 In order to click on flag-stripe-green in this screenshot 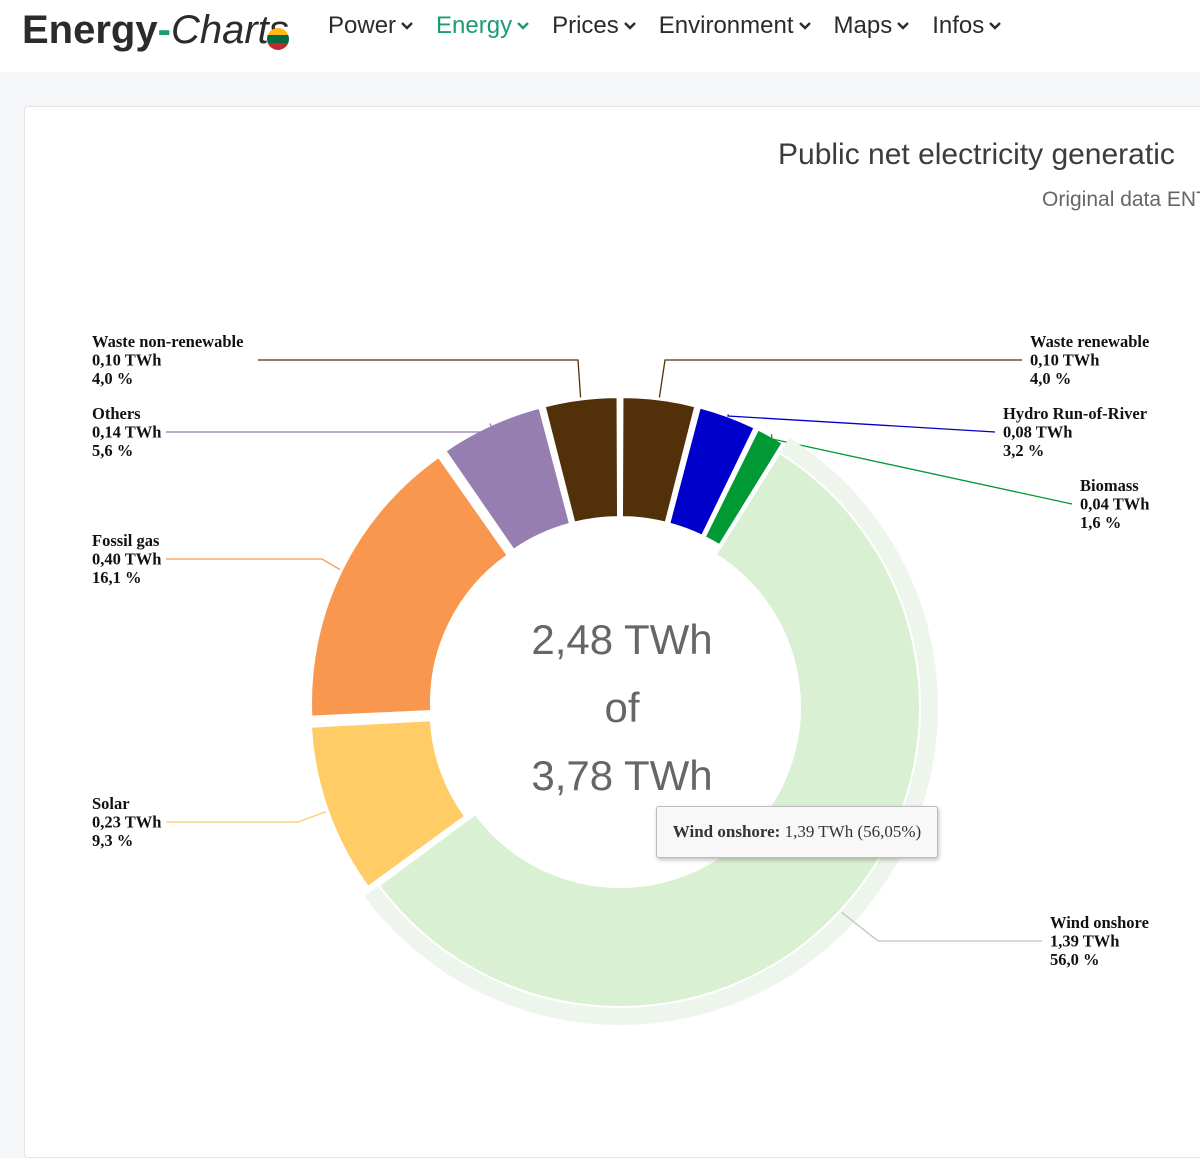, I will do `click(278, 39)`.